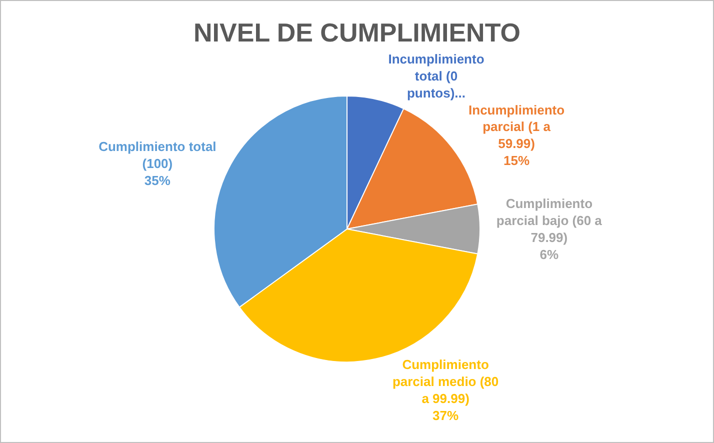 This screenshot has height=443, width=714. Describe the element at coordinates (357, 32) in the screenshot. I see `chart-title: NIVEL DE CUMPLIMIENTO` at that location.